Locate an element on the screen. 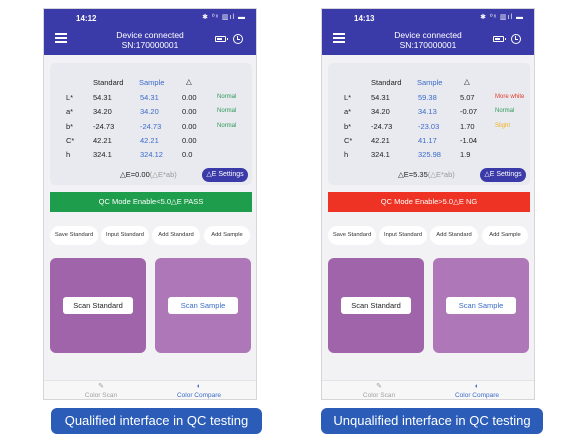  status-time: 14:13 is located at coordinates (364, 18).